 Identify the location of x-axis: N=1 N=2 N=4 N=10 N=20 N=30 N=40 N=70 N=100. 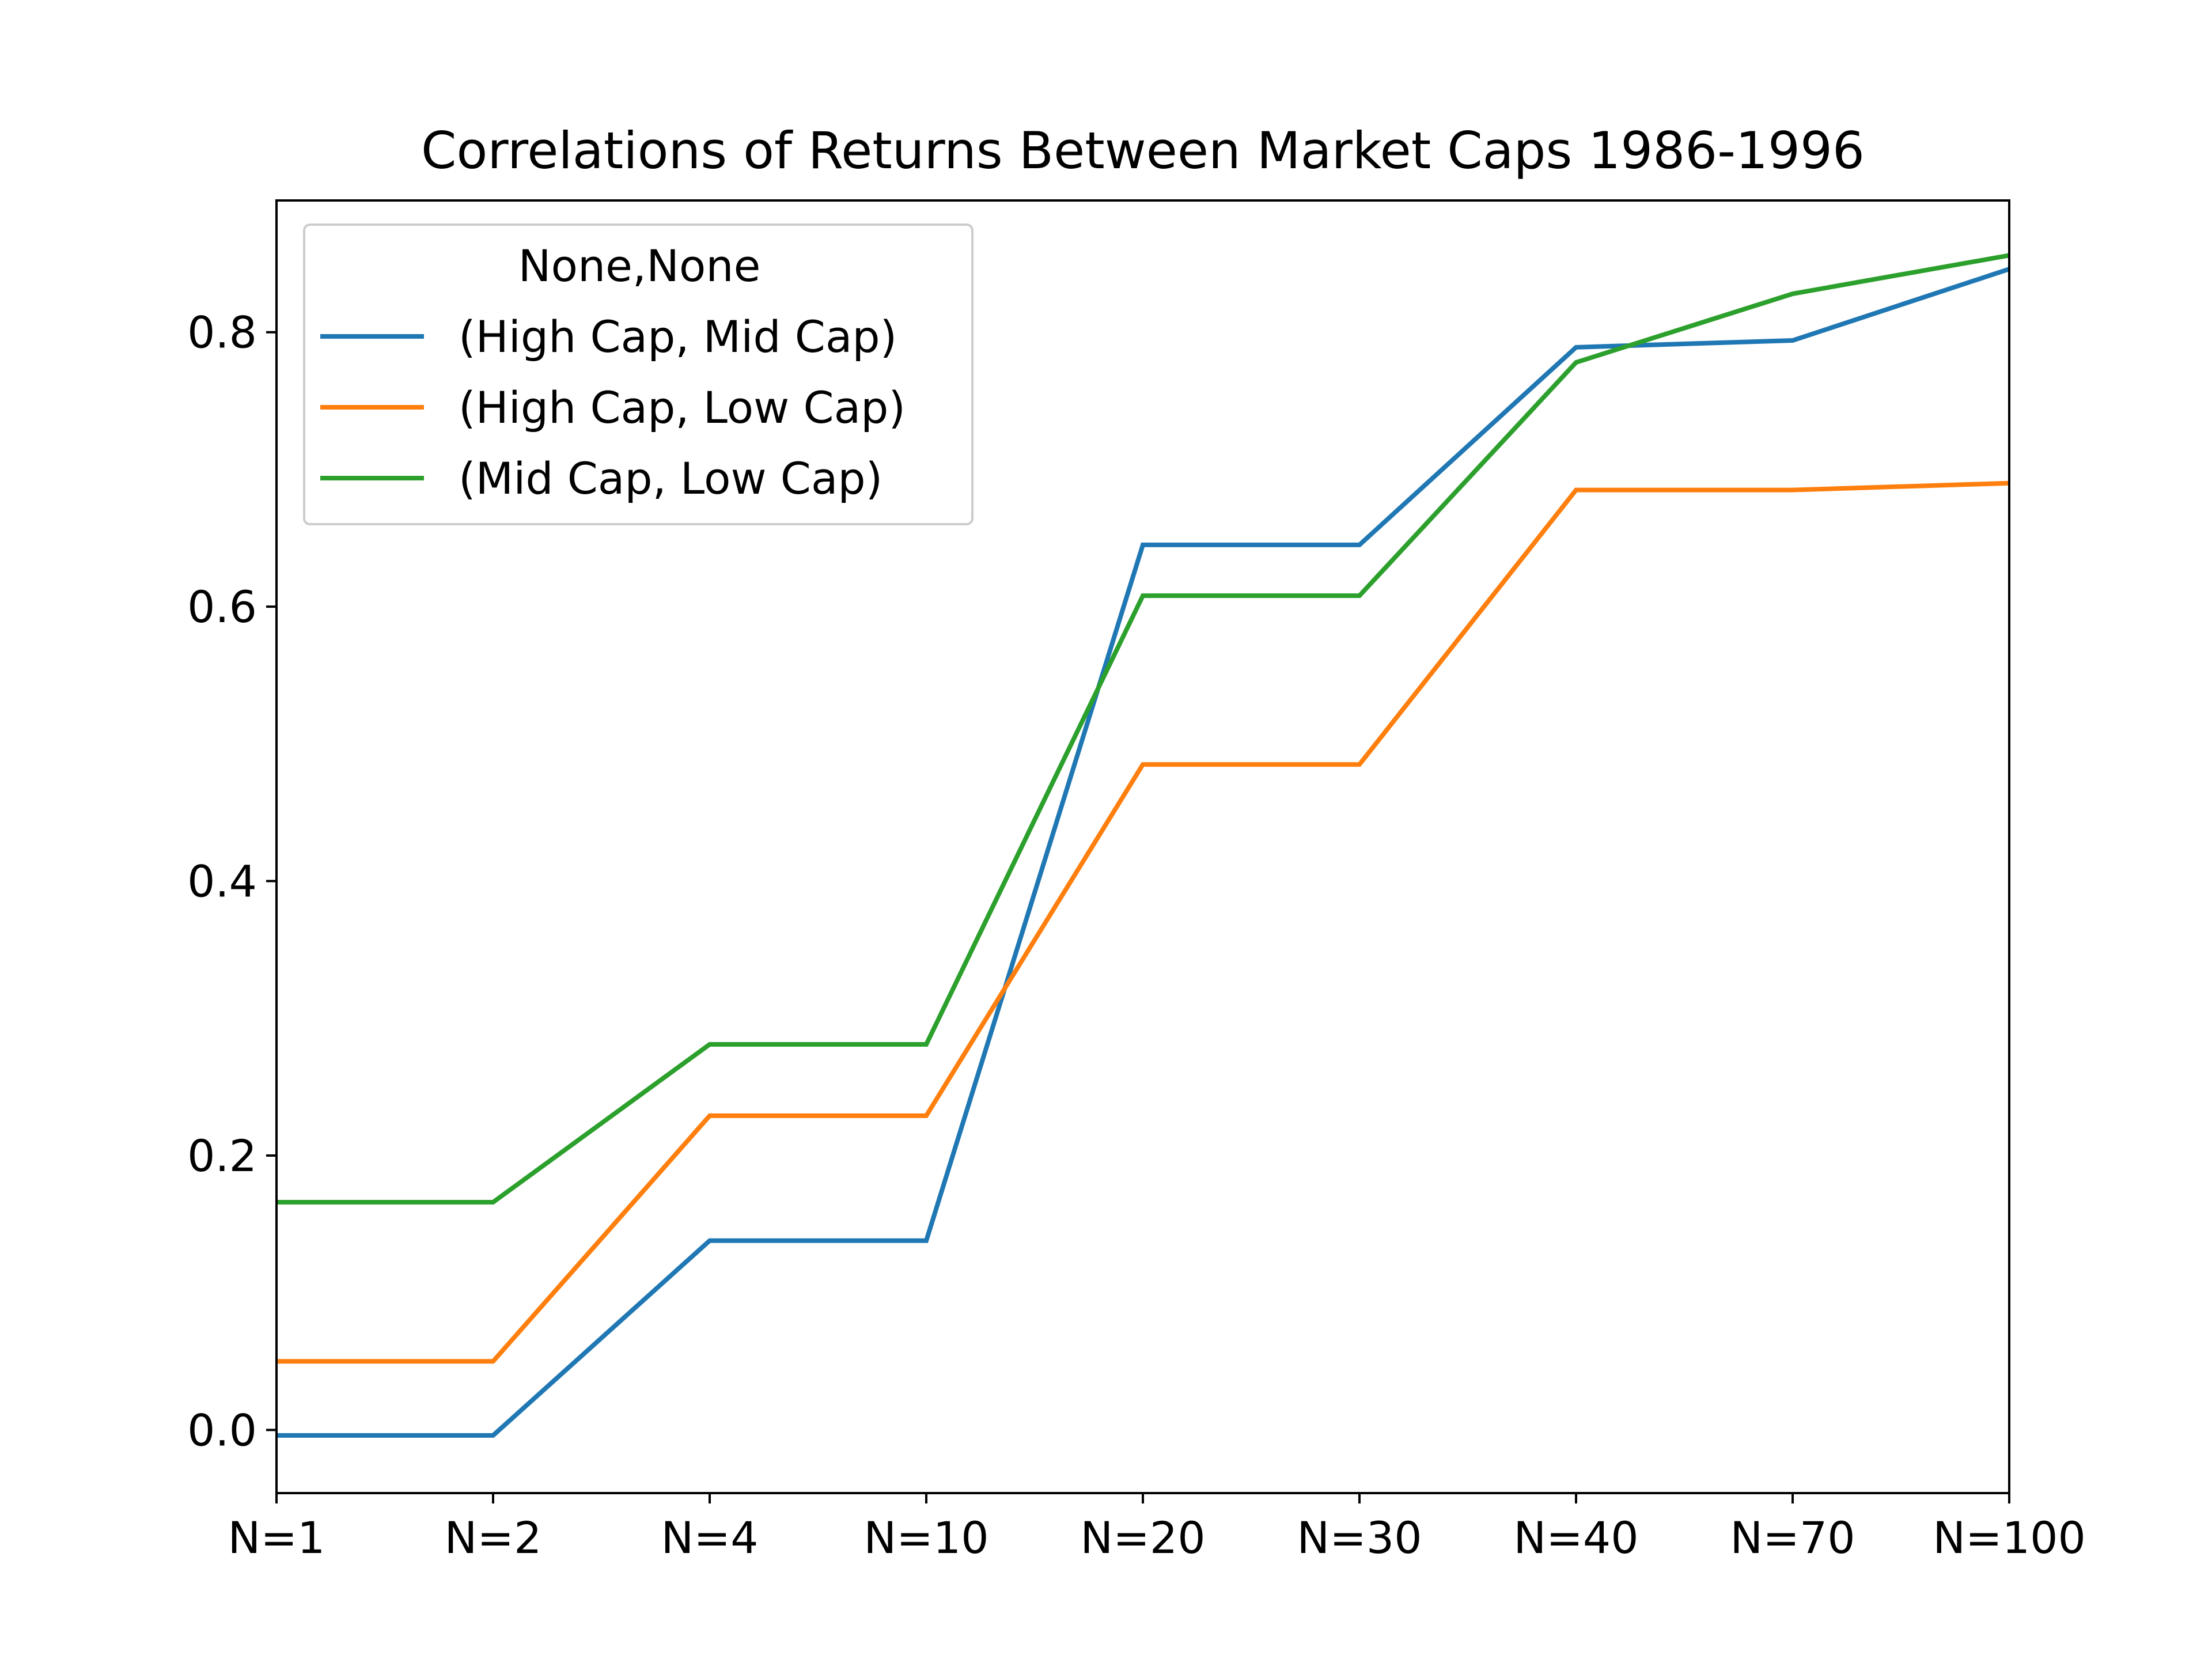
(1157, 1528).